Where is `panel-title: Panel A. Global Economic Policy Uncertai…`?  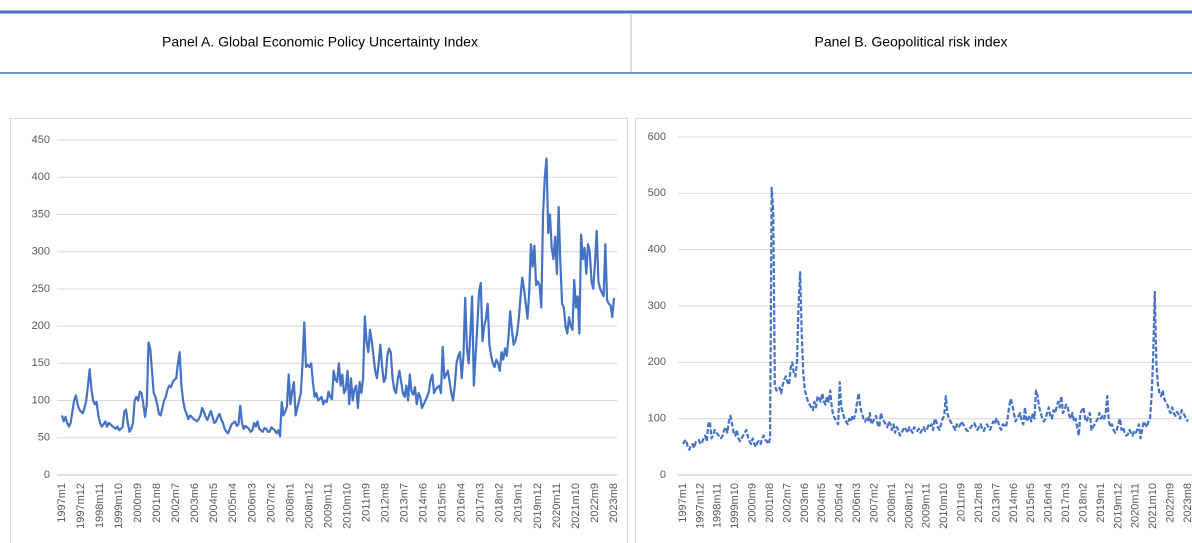 panel-title: Panel A. Global Economic Policy Uncertai… is located at coordinates (320, 42).